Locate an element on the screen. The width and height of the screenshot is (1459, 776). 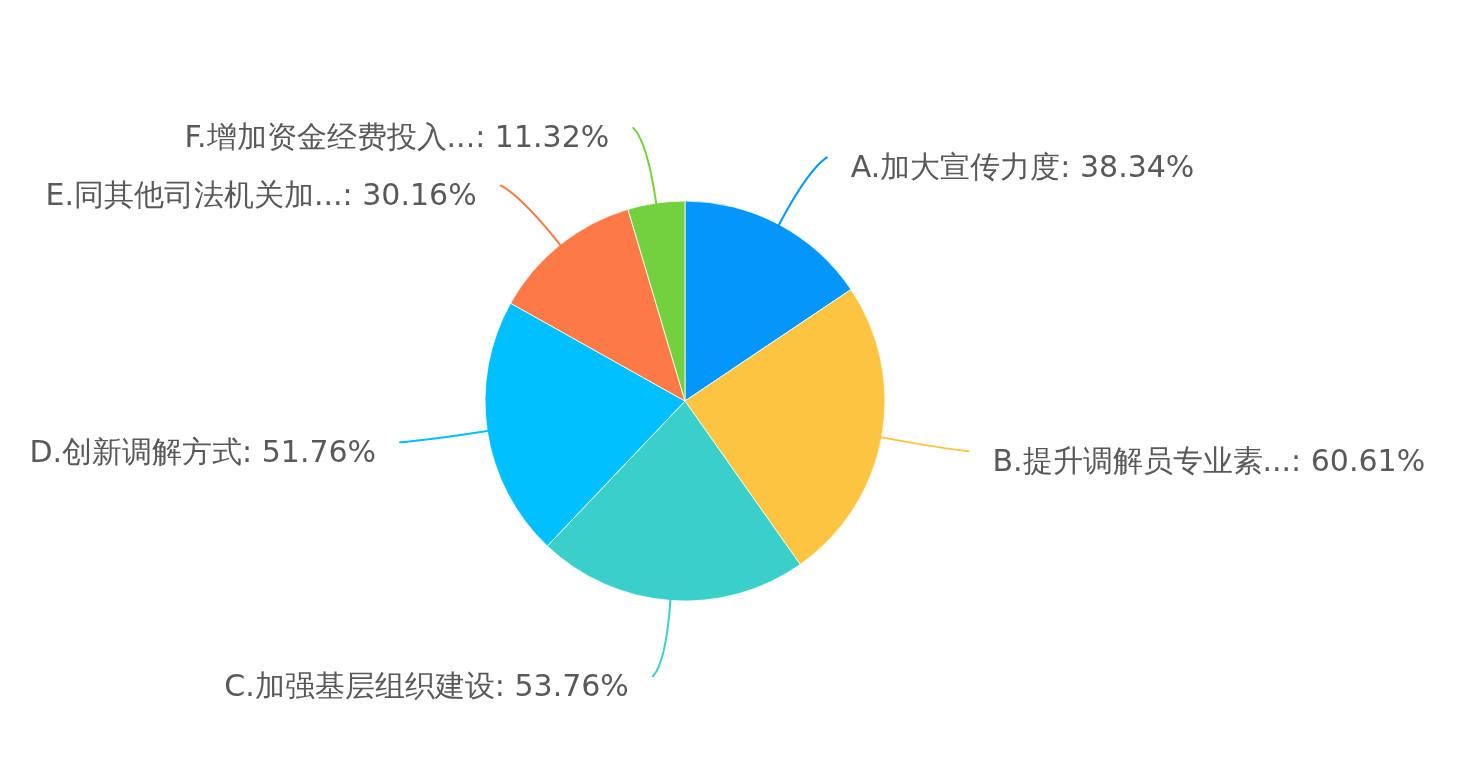
slice-label: E.同其他司法机关加...: 30.16% is located at coordinates (261, 194).